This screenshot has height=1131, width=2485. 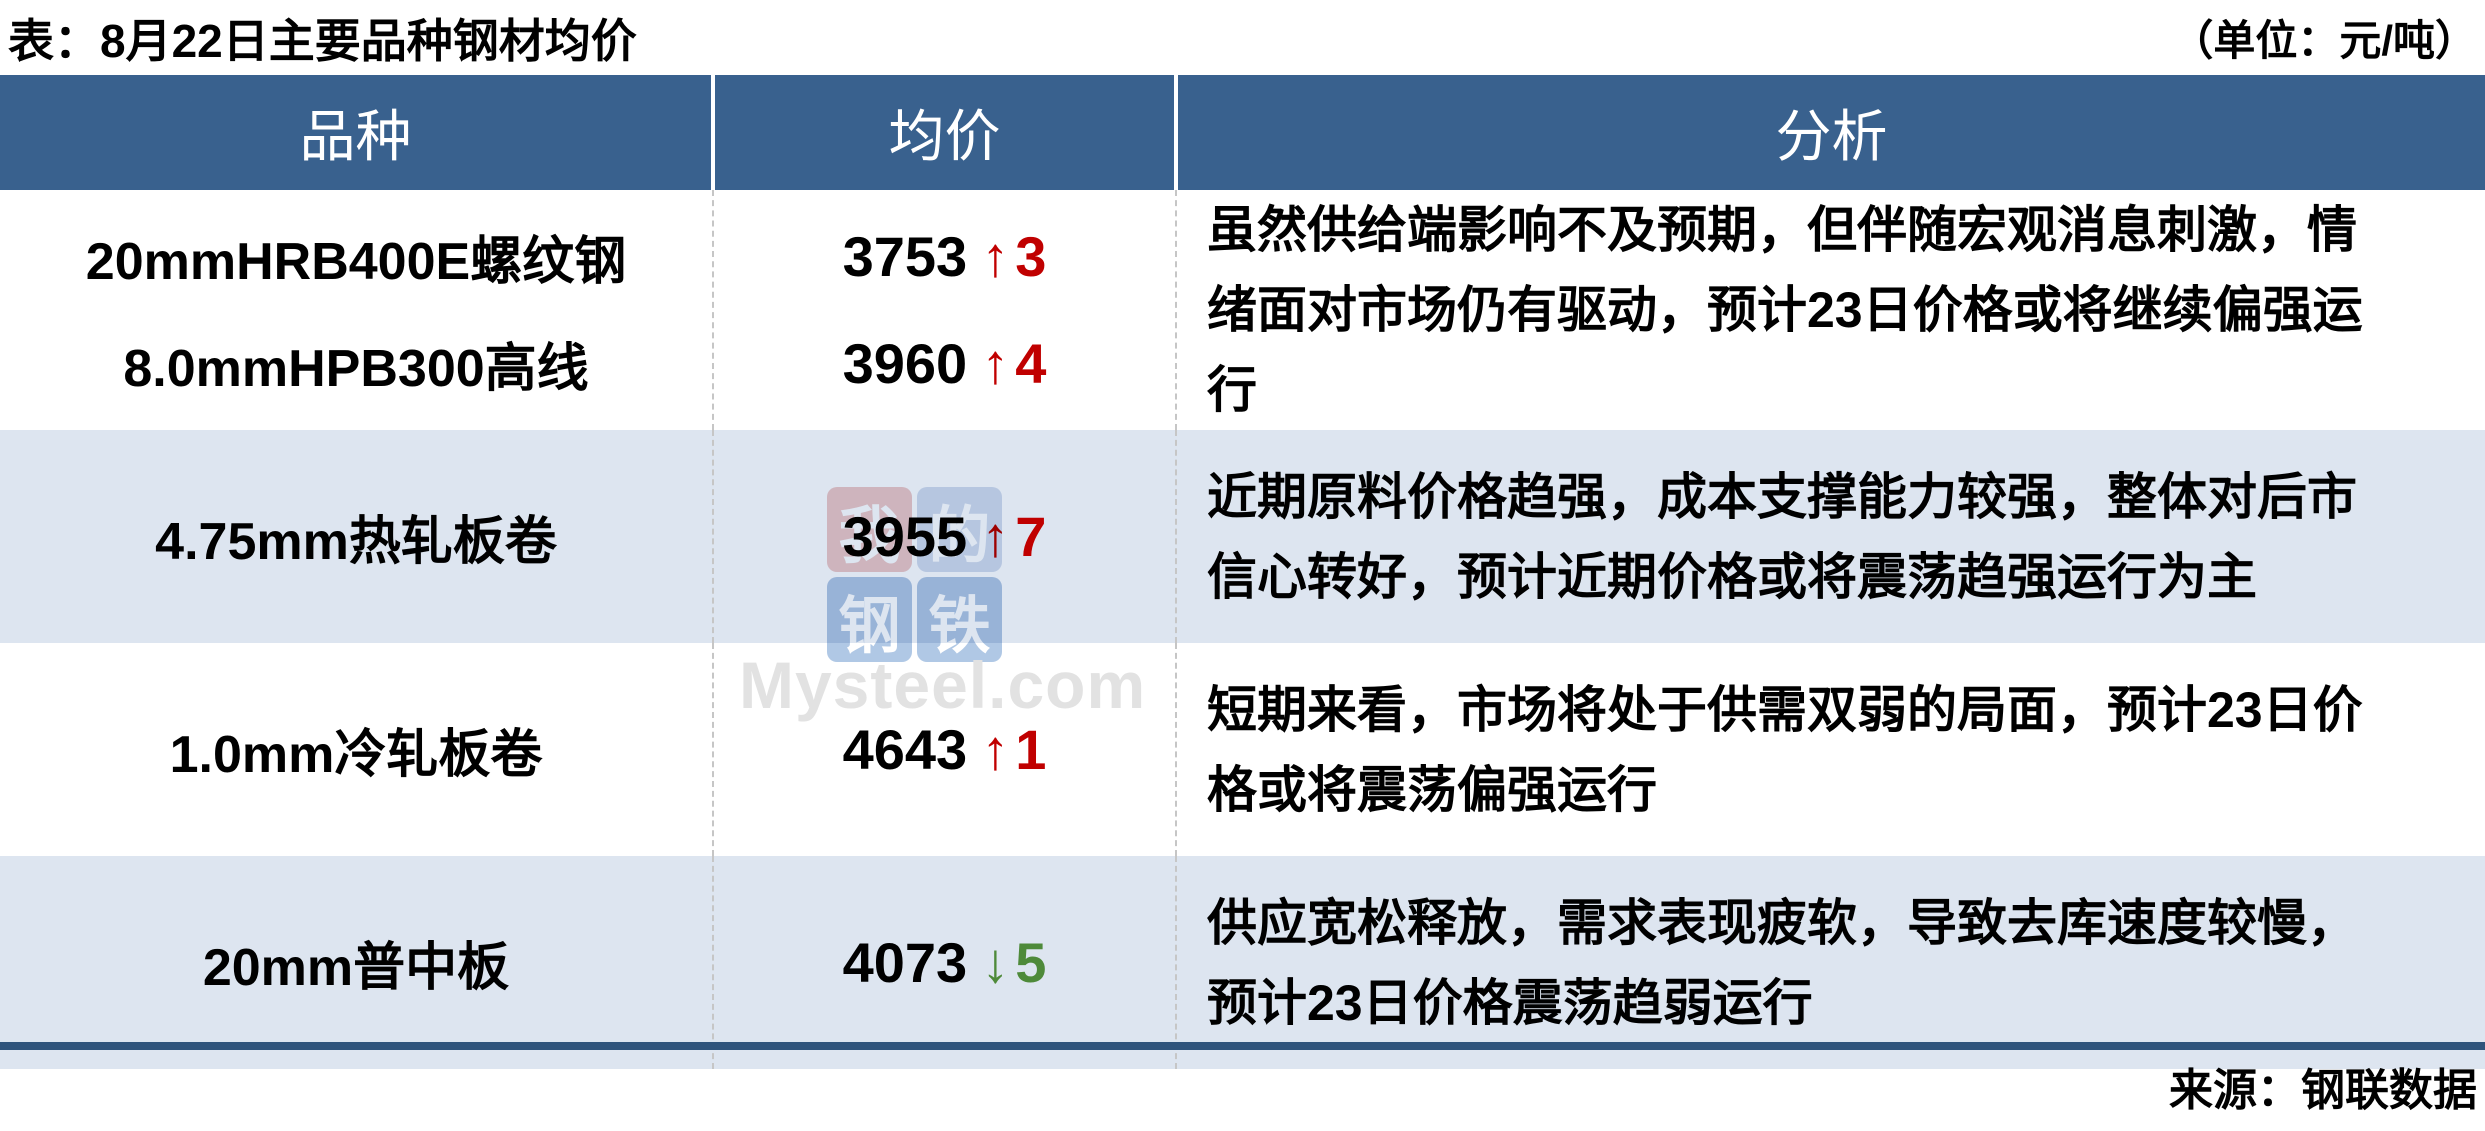 I want to click on product-name: 8.0mmHPB300高线, so click(x=356, y=368).